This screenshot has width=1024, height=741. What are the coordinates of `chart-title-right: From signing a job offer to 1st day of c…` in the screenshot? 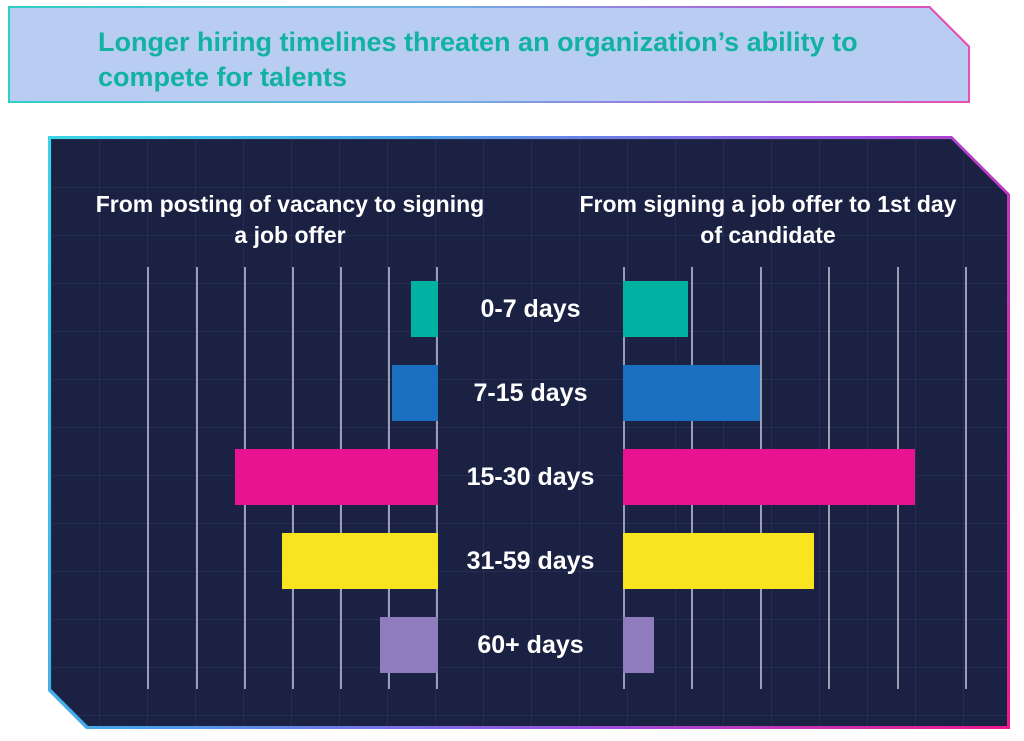 It's located at (768, 220).